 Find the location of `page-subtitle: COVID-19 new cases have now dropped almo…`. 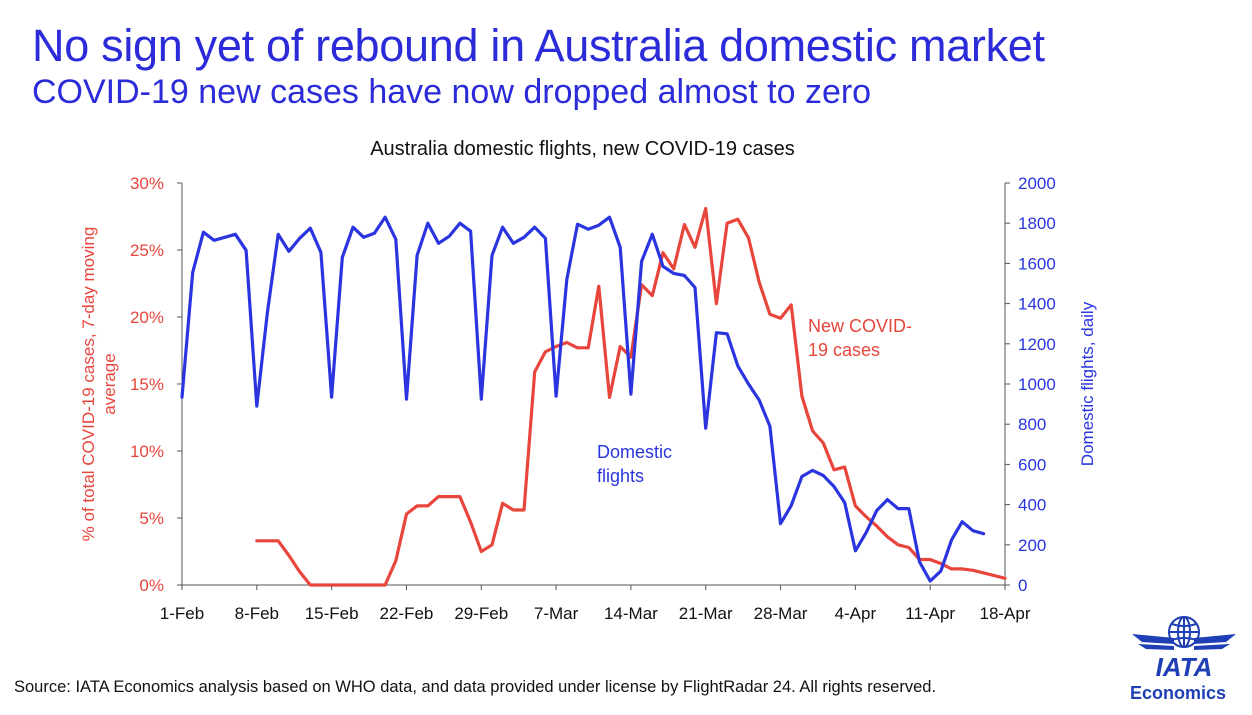

page-subtitle: COVID-19 new cases have now dropped almo… is located at coordinates (452, 92).